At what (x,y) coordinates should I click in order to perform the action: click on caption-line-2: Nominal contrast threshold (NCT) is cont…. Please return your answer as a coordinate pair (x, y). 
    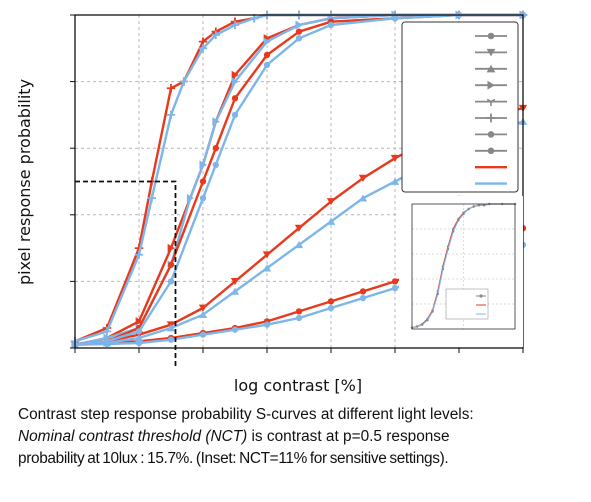
    Looking at the image, I should click on (298, 437).